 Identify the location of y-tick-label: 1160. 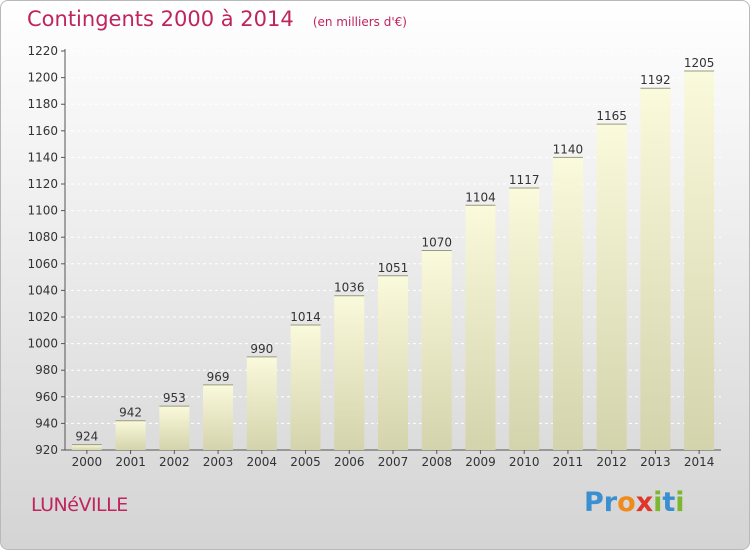
(42, 131).